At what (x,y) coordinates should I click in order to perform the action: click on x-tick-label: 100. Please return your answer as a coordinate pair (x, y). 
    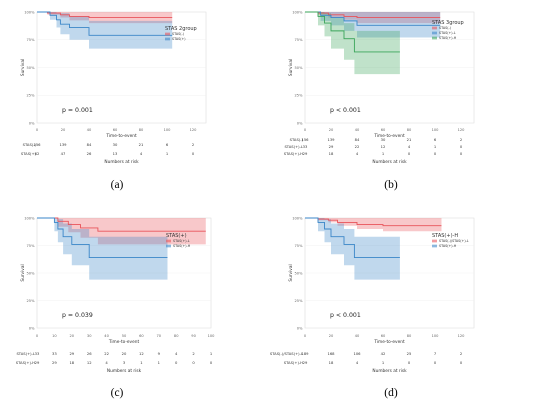
    Looking at the image, I should click on (436, 336).